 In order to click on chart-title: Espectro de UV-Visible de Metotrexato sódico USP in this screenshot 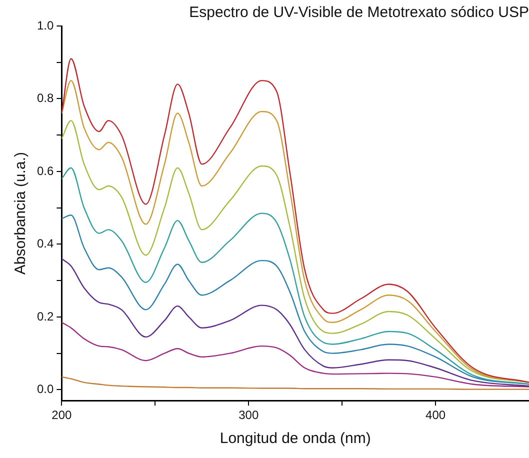, I will do `click(359, 13)`.